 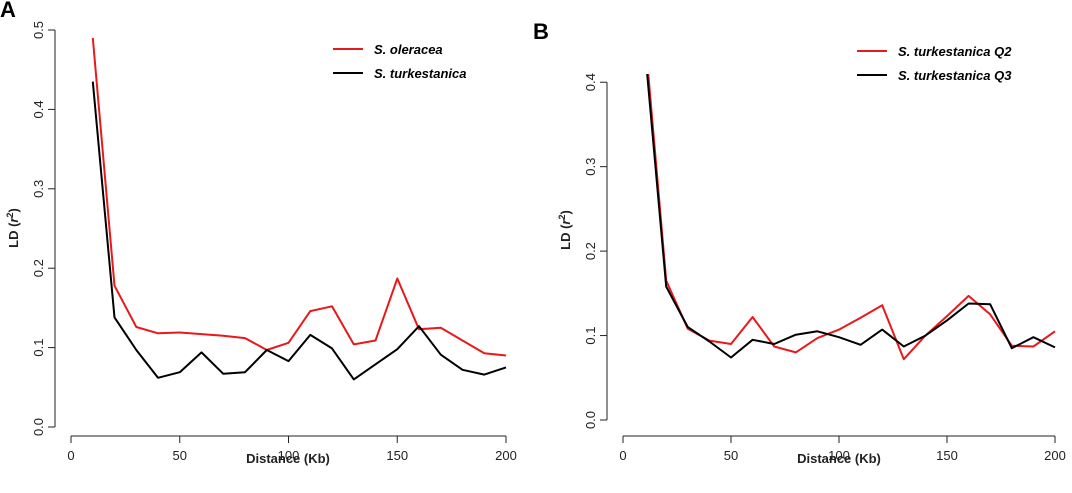 What do you see at coordinates (408, 49) in the screenshot?
I see `legend-label: S. oleracea` at bounding box center [408, 49].